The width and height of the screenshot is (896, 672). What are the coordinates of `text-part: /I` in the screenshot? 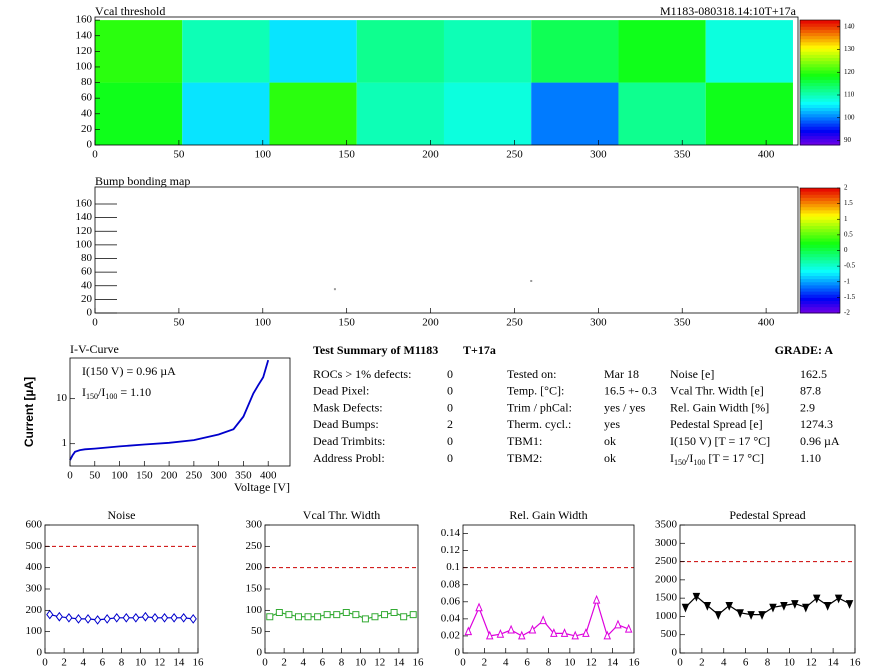 It's located at (689, 458).